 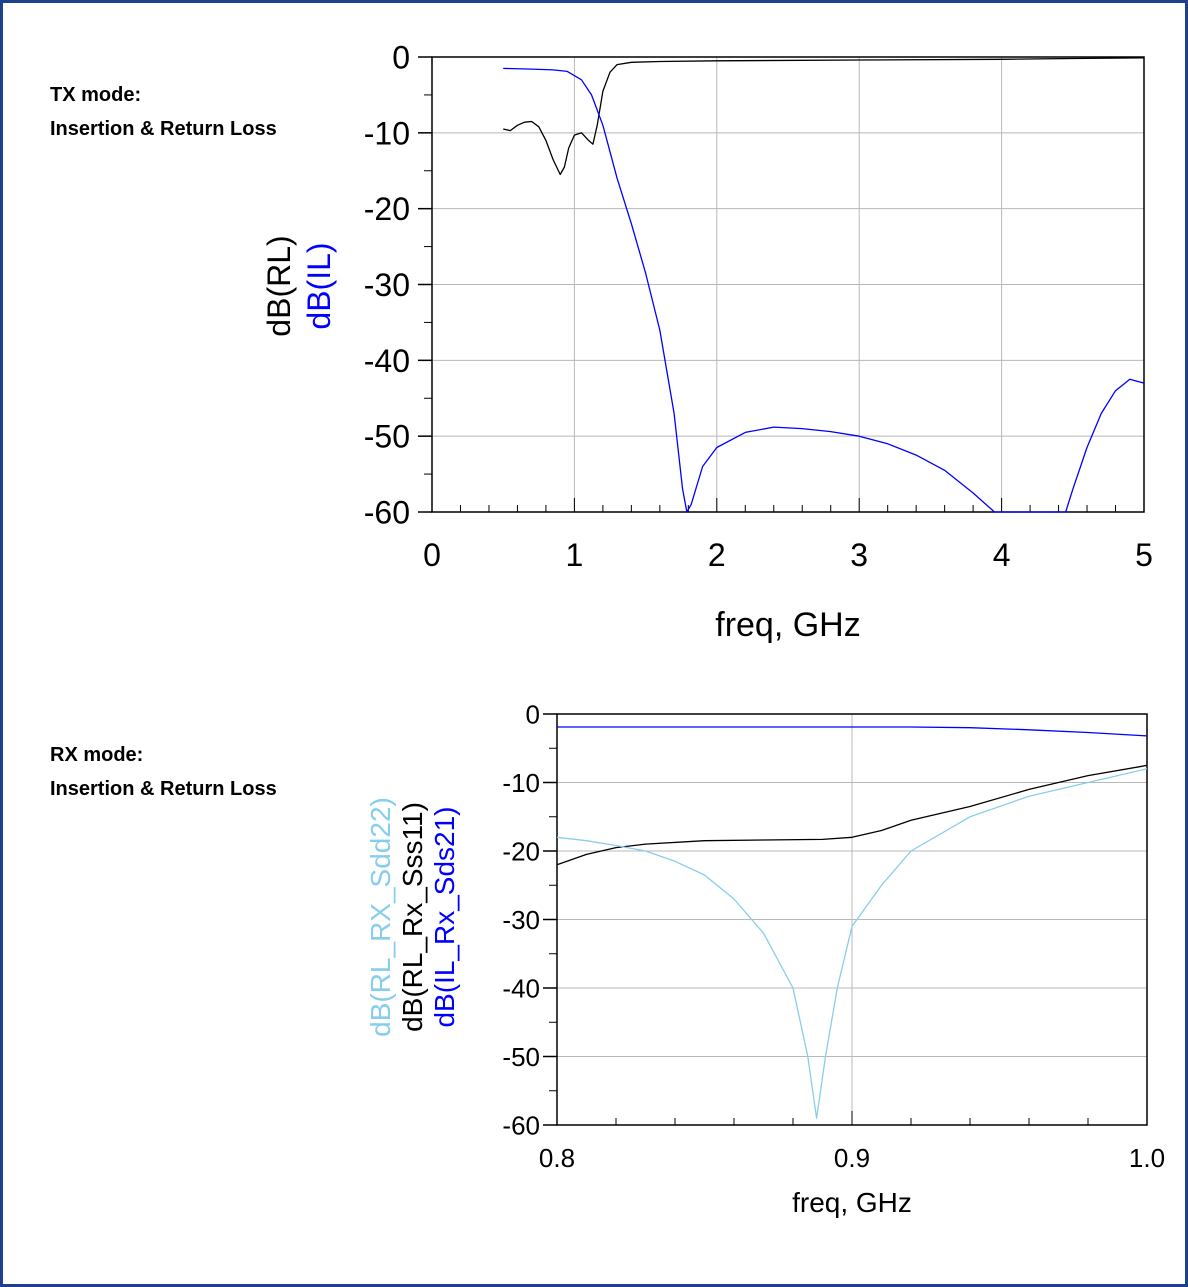 What do you see at coordinates (521, 783) in the screenshot?
I see `rx-y-tick-label: -10` at bounding box center [521, 783].